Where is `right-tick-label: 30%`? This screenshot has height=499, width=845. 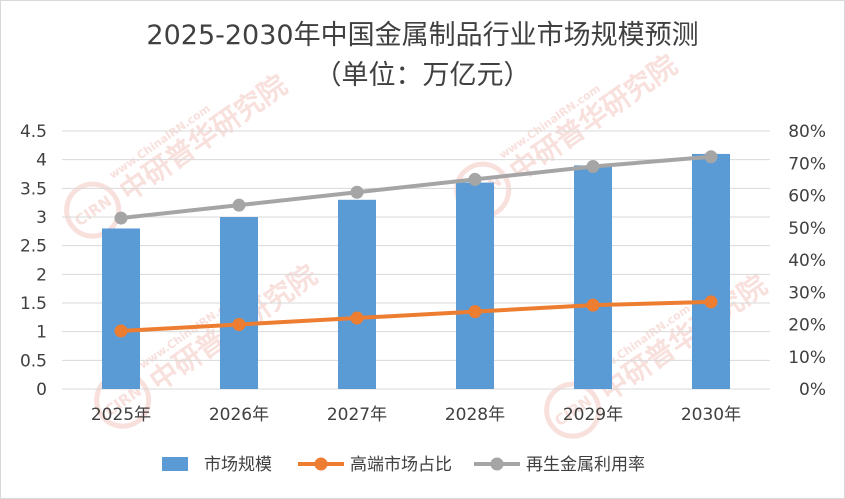
right-tick-label: 30% is located at coordinates (807, 293).